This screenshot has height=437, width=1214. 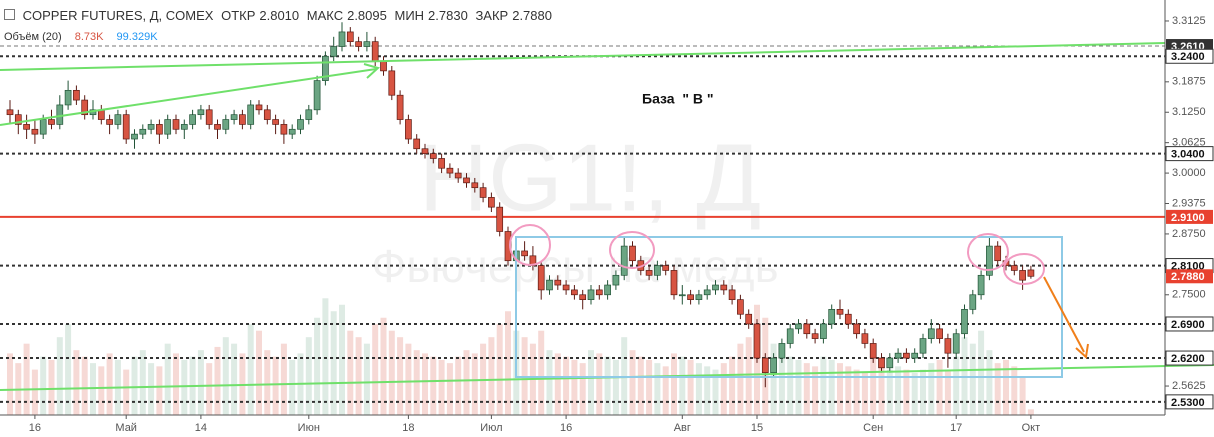 I want to click on x-tick-label: Авг, so click(x=682, y=428).